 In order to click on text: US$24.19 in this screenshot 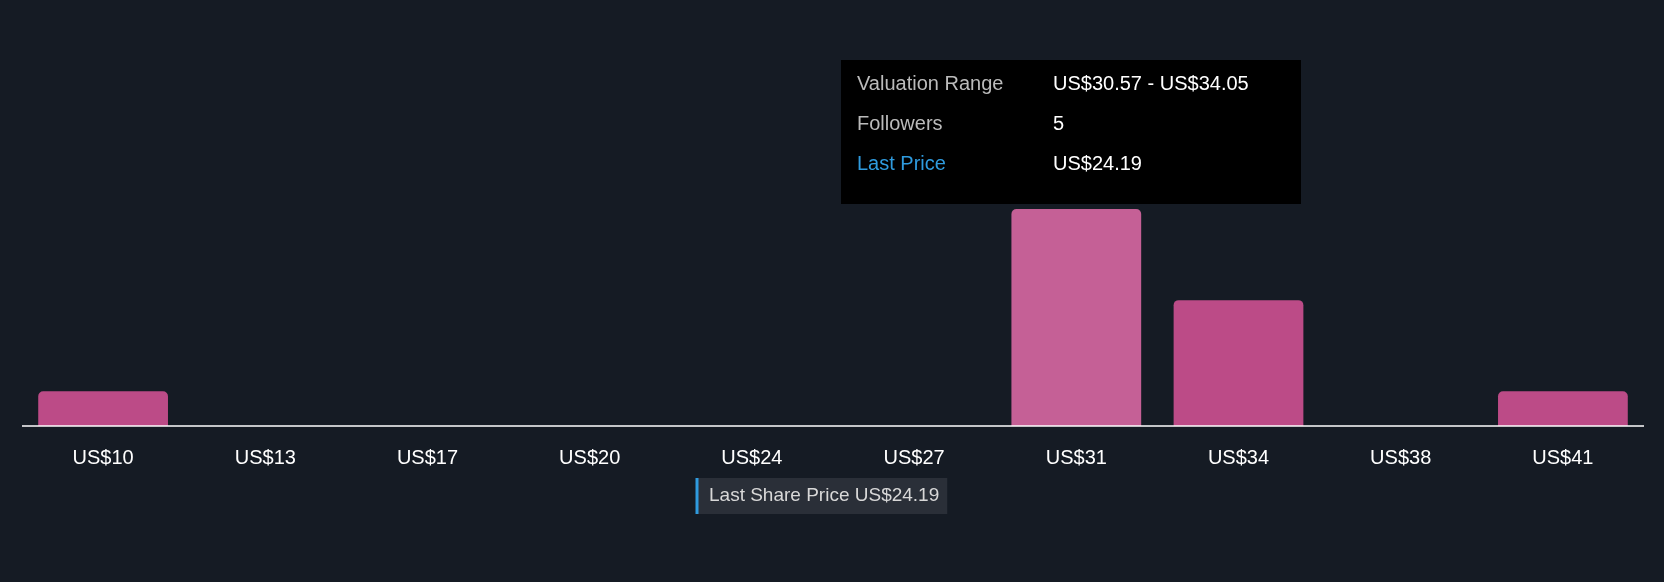, I will do `click(1097, 162)`.